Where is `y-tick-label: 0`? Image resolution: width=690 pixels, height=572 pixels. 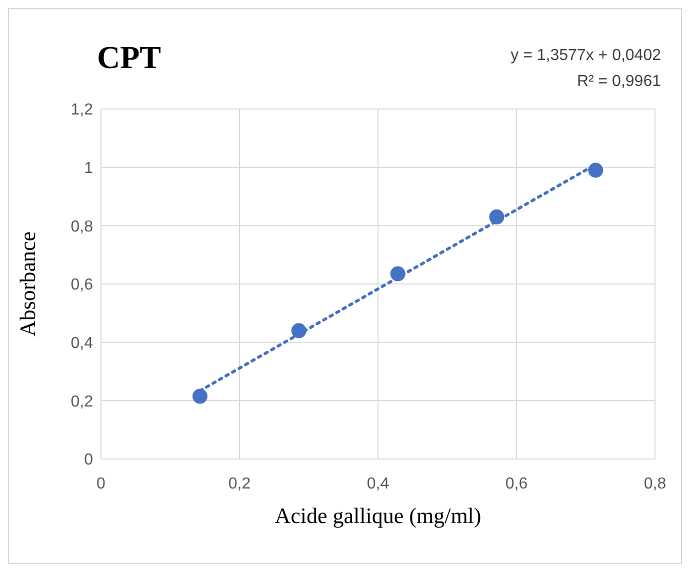
y-tick-label: 0 is located at coordinates (89, 460).